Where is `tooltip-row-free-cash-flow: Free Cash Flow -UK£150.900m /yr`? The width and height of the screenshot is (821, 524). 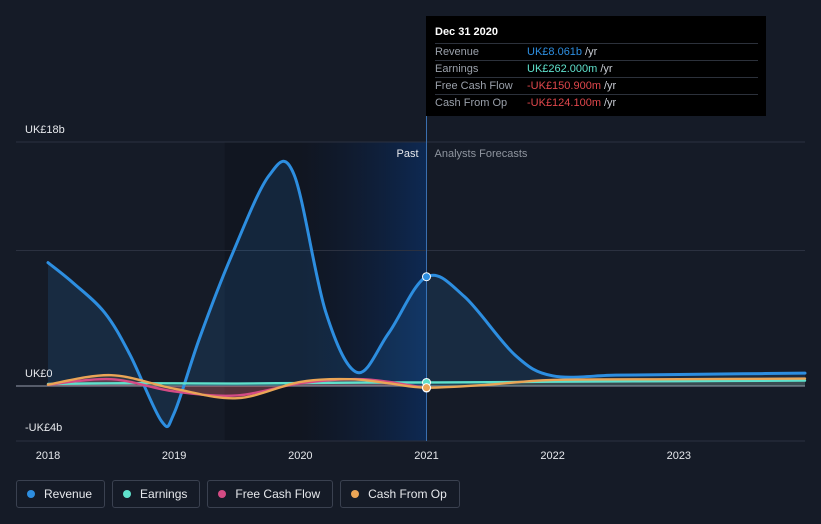 tooltip-row-free-cash-flow: Free Cash Flow -UK£150.900m /yr is located at coordinates (596, 85).